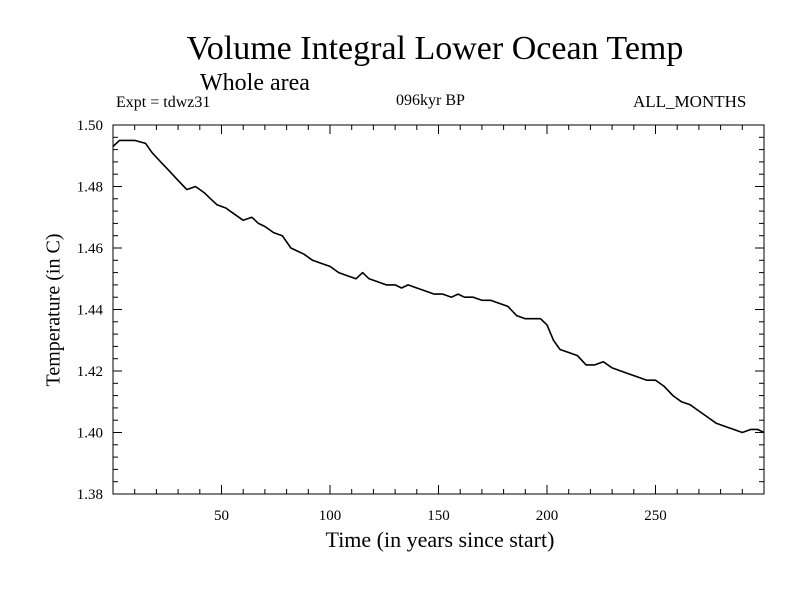 This screenshot has height=600, width=800. What do you see at coordinates (655, 516) in the screenshot?
I see `x-tick-label: 250` at bounding box center [655, 516].